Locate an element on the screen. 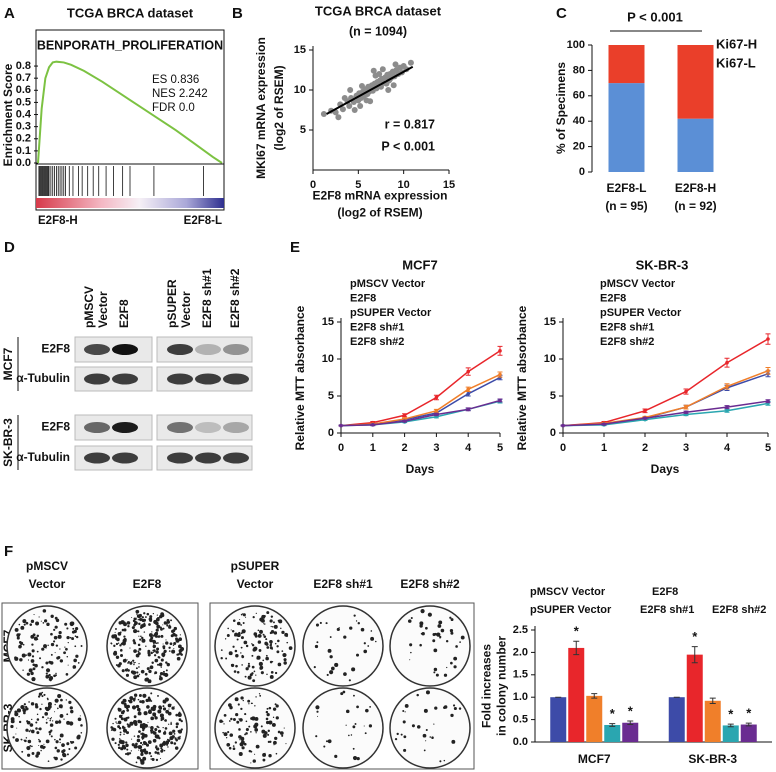 This screenshot has width=776, height=772. plate is located at coordinates (343, 646).